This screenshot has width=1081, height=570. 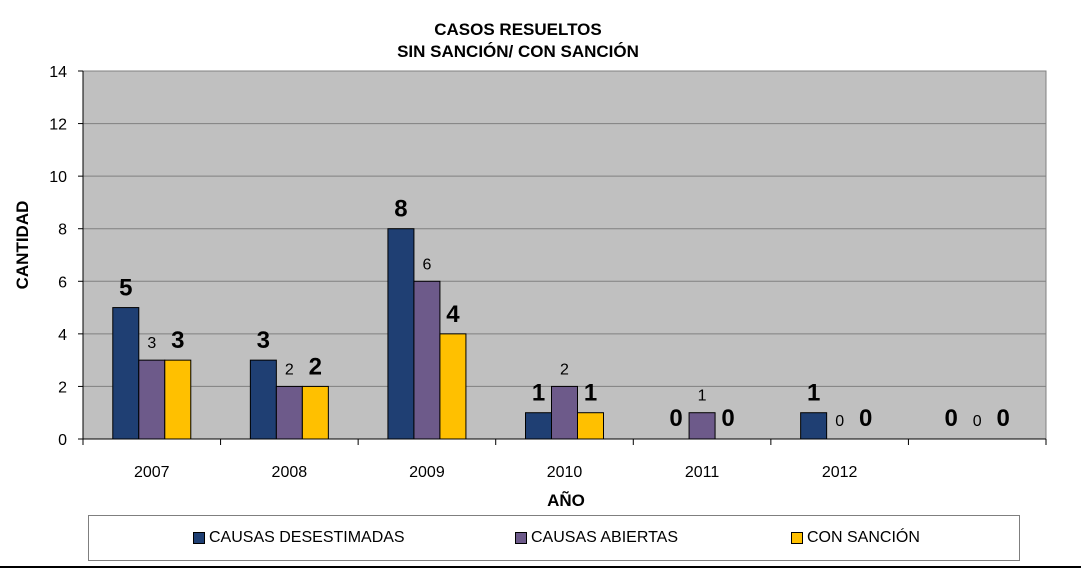 I want to click on data-label-causas-desestimadas-2009: 8, so click(x=400, y=209).